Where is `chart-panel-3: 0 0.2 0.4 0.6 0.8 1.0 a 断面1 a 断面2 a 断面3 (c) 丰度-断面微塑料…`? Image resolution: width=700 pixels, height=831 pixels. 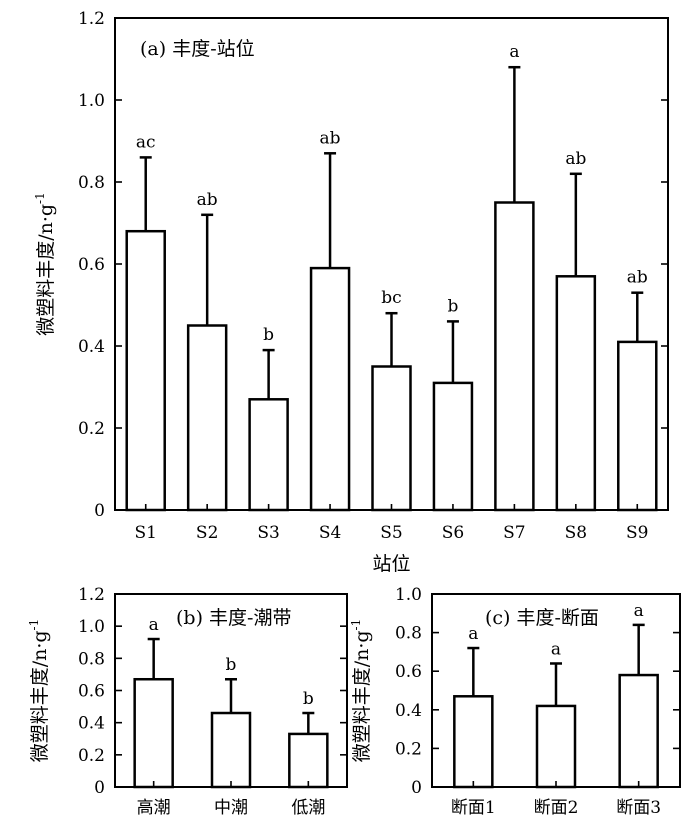 chart-panel-3: 0 0.2 0.4 0.6 0.8 1.0 a 断面1 a 断面2 a 断面3 (c) 丰度-断面微塑料… is located at coordinates (515, 701).